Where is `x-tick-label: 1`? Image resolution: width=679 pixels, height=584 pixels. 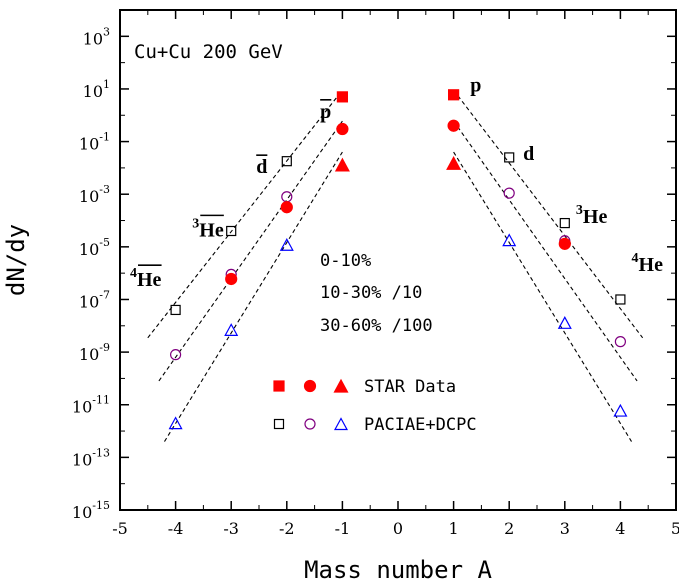 x-tick-label: 1 is located at coordinates (454, 528).